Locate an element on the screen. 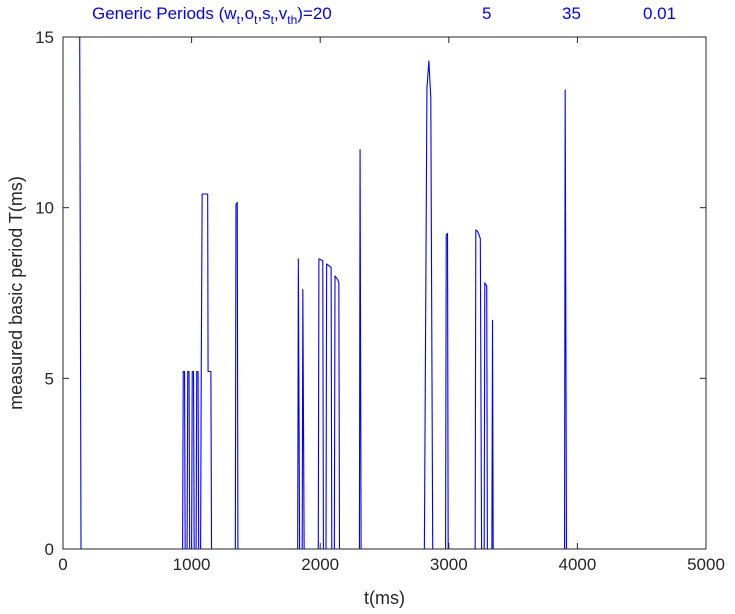 The height and width of the screenshot is (614, 735). title-sub-w: t is located at coordinates (239, 20).